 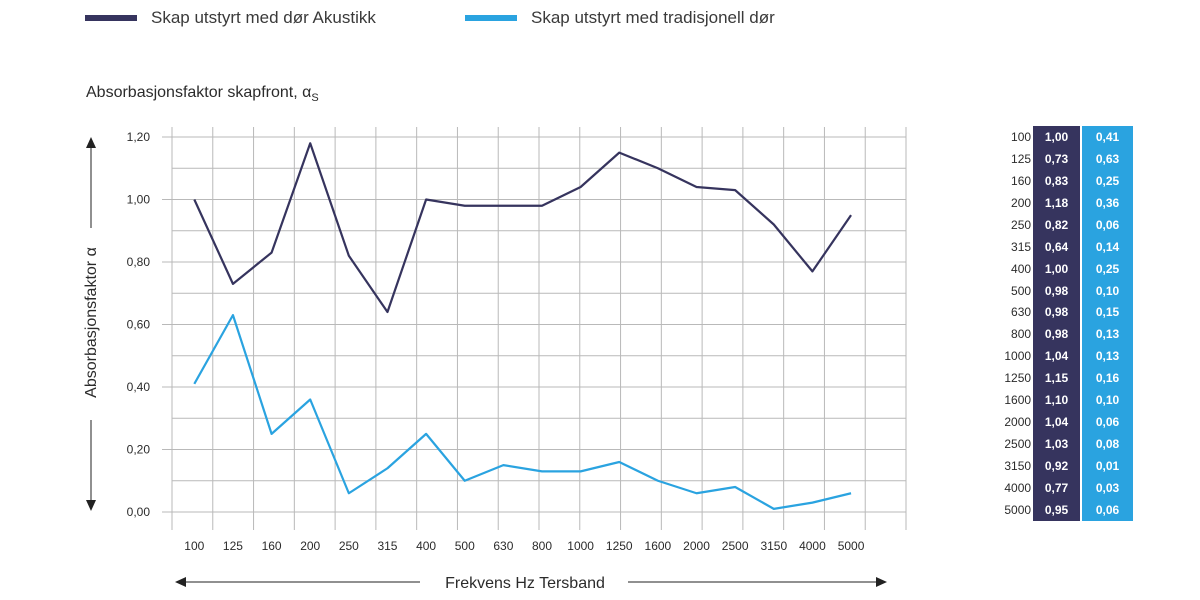 I want to click on table-cell-akustikk: 0,77, so click(x=1057, y=488).